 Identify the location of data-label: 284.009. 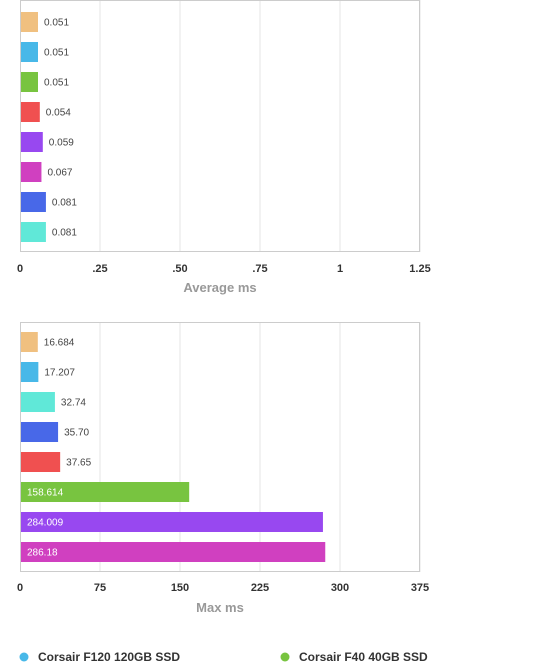
(45, 523).